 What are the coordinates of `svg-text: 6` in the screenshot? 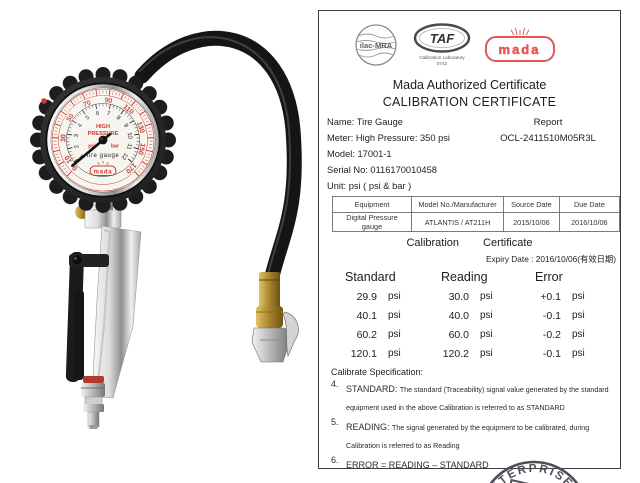 It's located at (97, 114).